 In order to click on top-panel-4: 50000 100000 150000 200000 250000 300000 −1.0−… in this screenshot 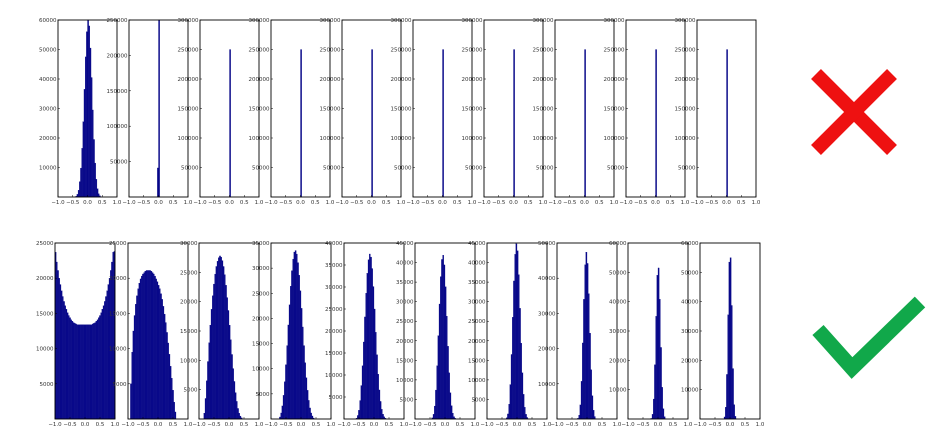, I will do `click(292, 112)`.